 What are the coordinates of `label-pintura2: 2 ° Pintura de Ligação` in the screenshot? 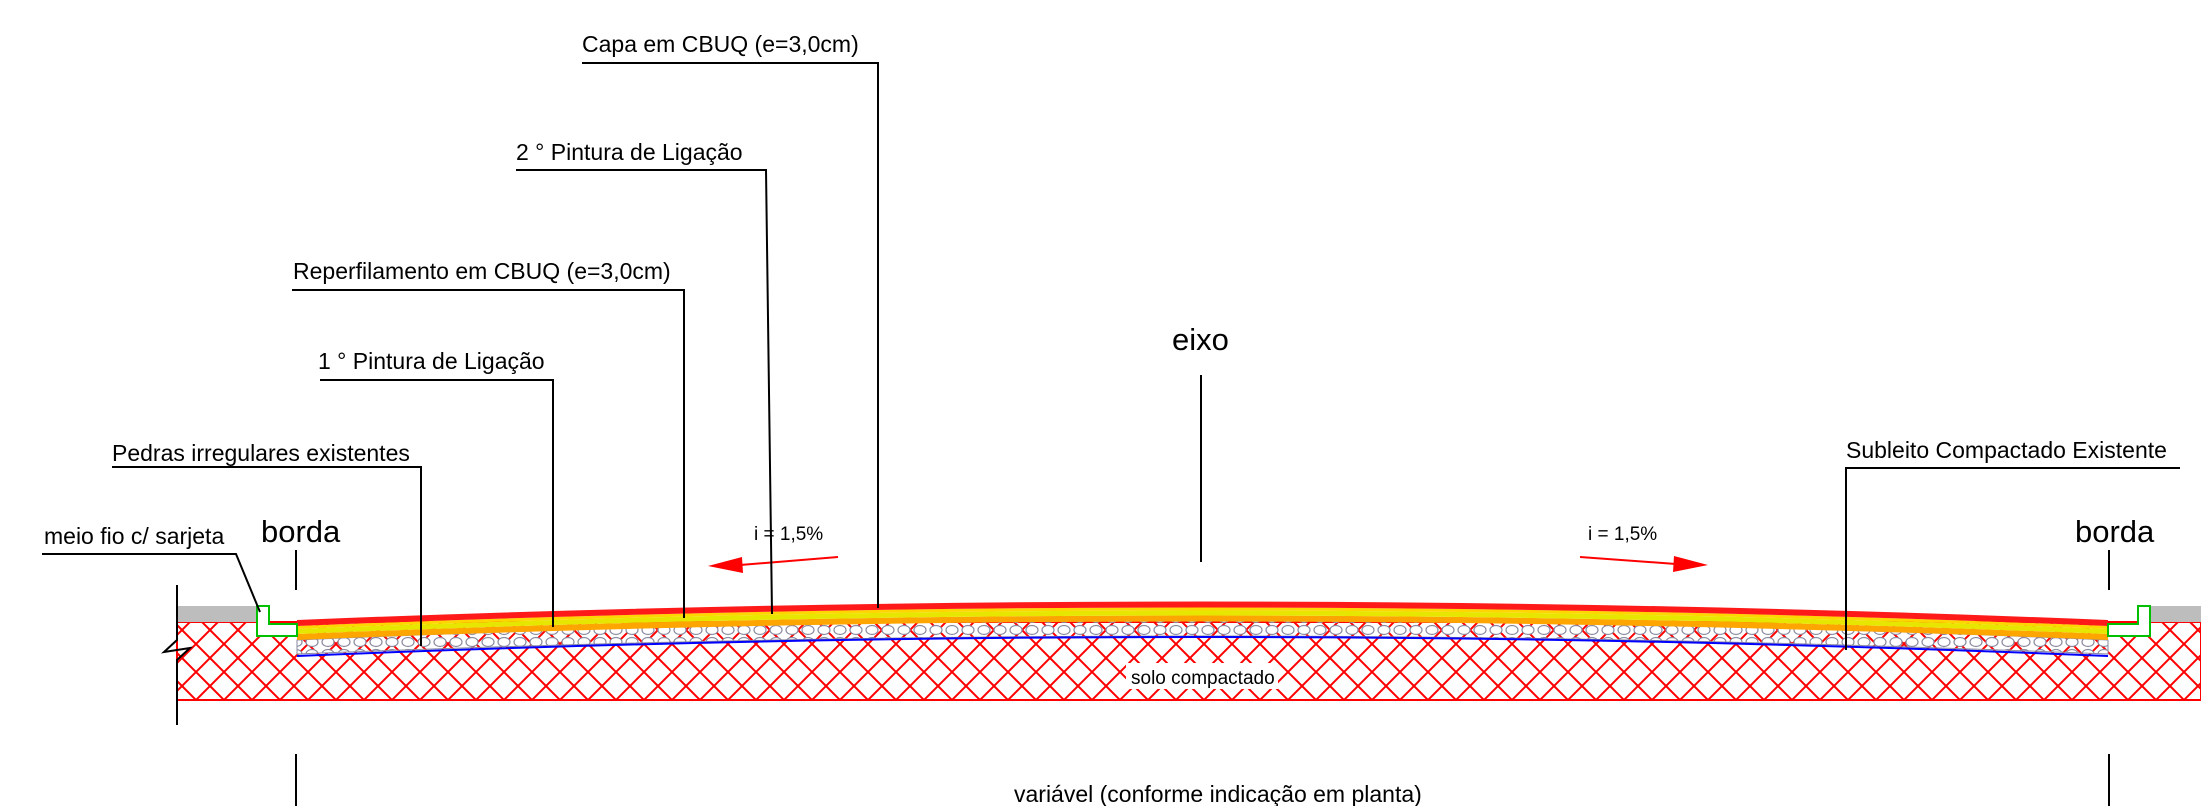 It's located at (629, 152).